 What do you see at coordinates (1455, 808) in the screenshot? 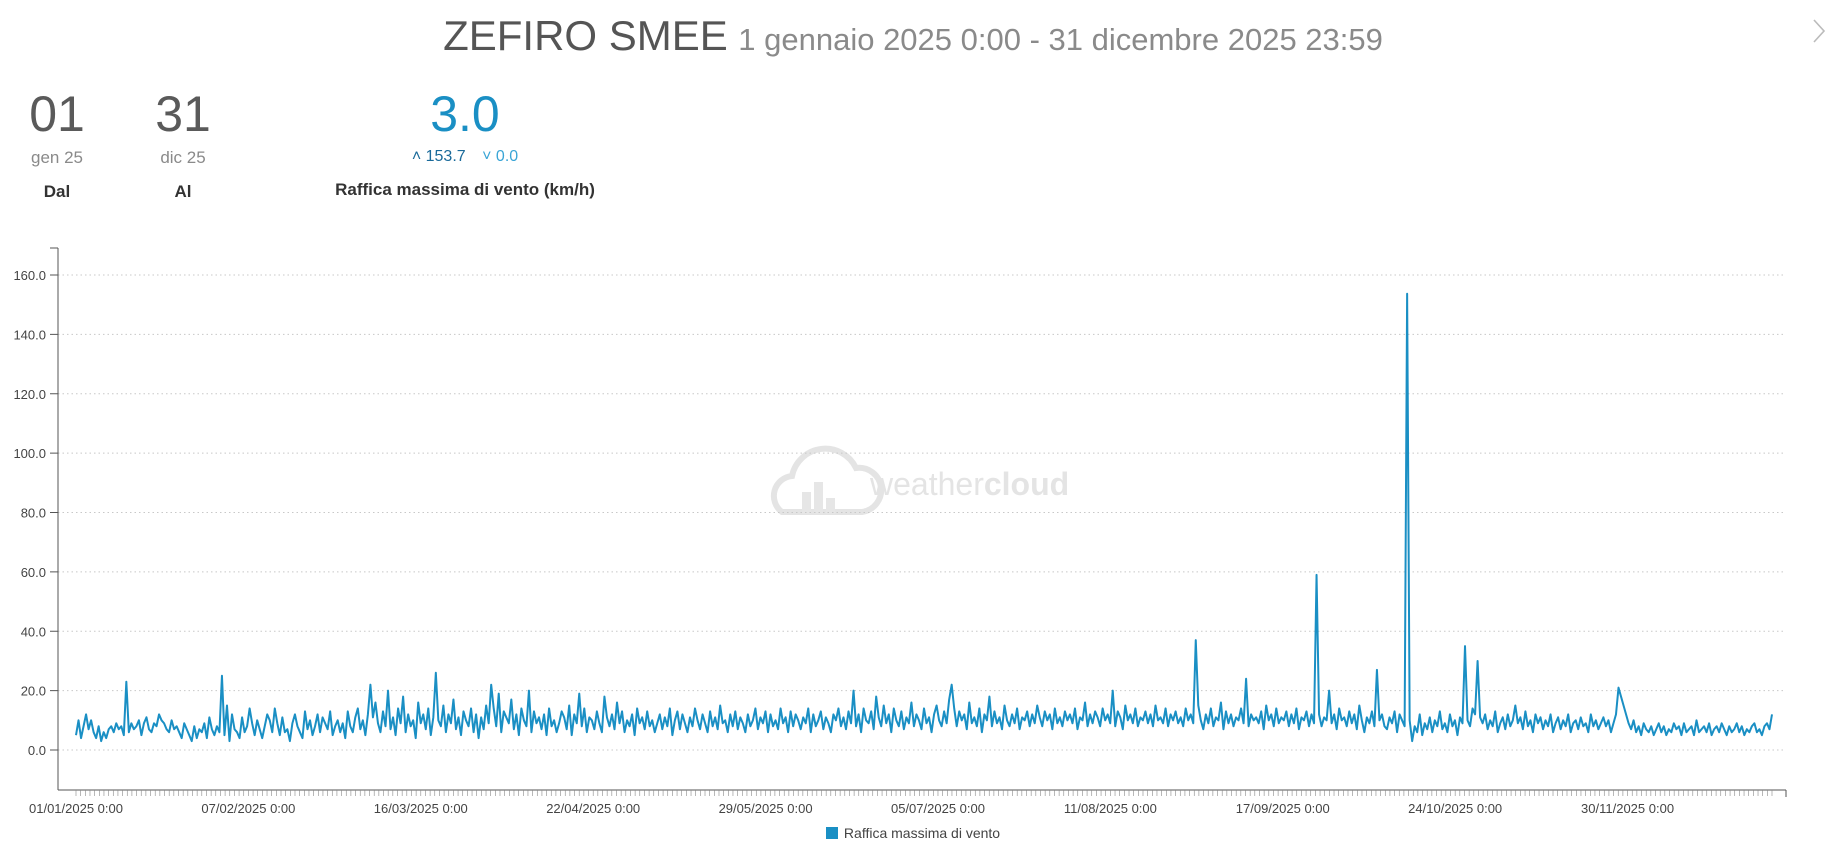
I see `x-tick-label: 24/10/2025 0:00` at bounding box center [1455, 808].